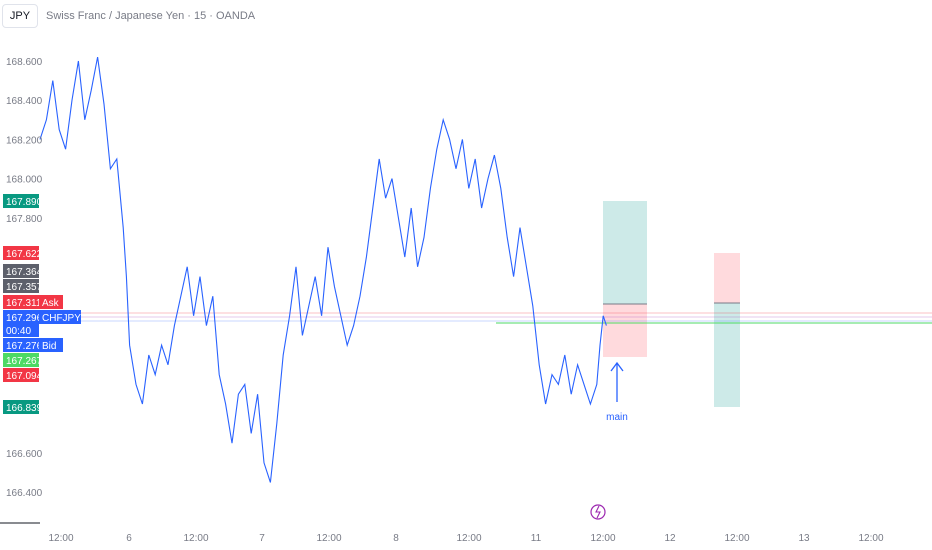  Describe the element at coordinates (396, 538) in the screenshot. I see `x-tick-label: 8` at that location.